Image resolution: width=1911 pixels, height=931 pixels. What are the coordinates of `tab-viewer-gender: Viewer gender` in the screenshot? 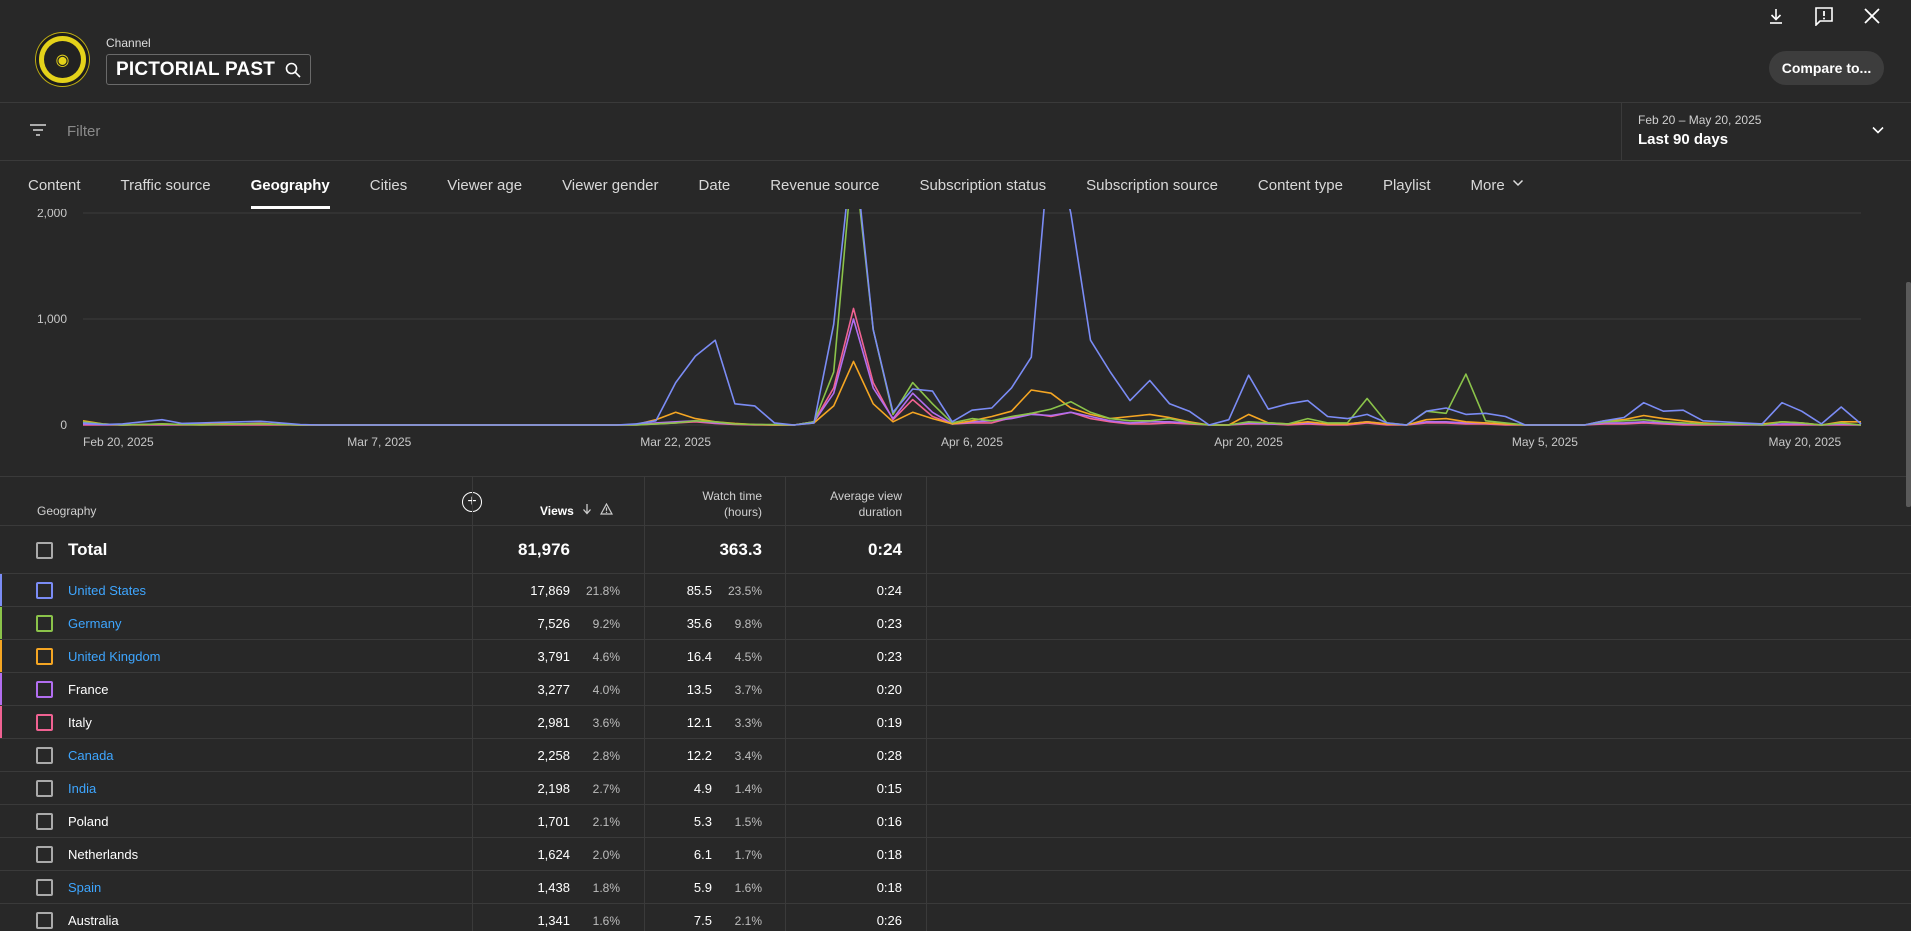 It's located at (610, 185).